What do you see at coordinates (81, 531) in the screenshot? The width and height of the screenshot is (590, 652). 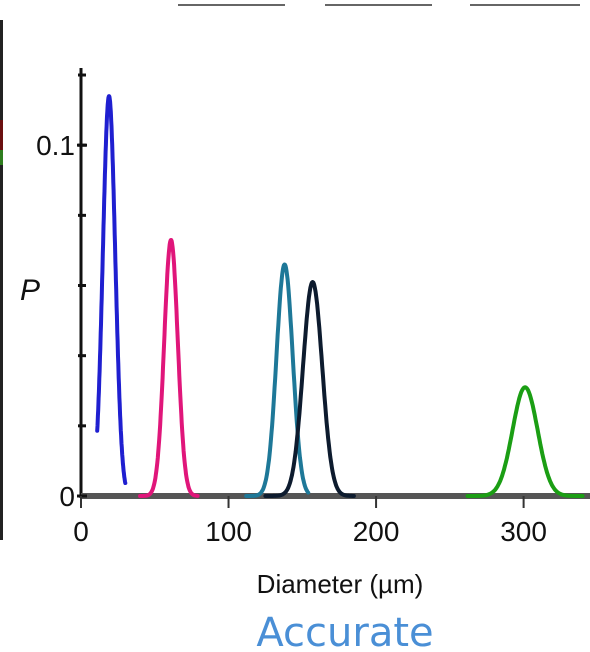 I see `x-tick-label: 0` at bounding box center [81, 531].